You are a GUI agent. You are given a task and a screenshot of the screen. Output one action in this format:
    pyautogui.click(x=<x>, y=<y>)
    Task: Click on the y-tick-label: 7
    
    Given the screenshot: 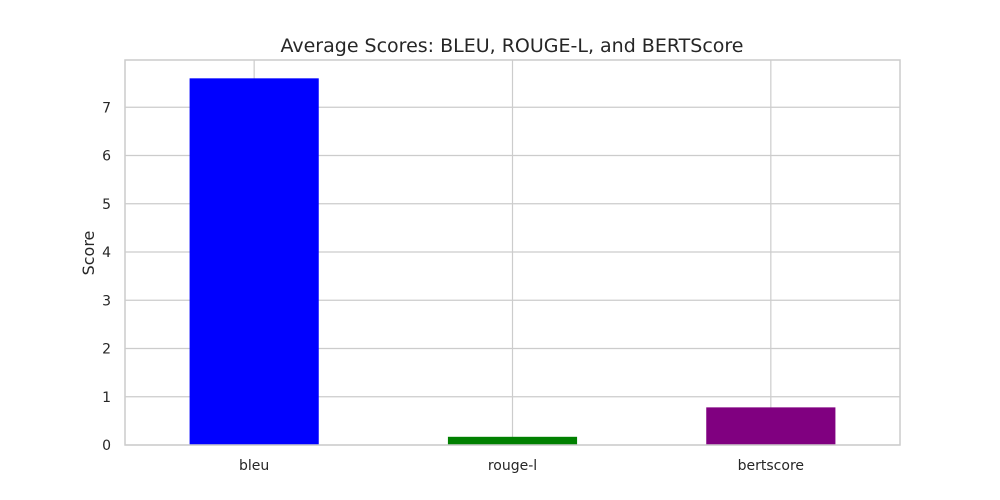 What is the action you would take?
    pyautogui.click(x=106, y=108)
    